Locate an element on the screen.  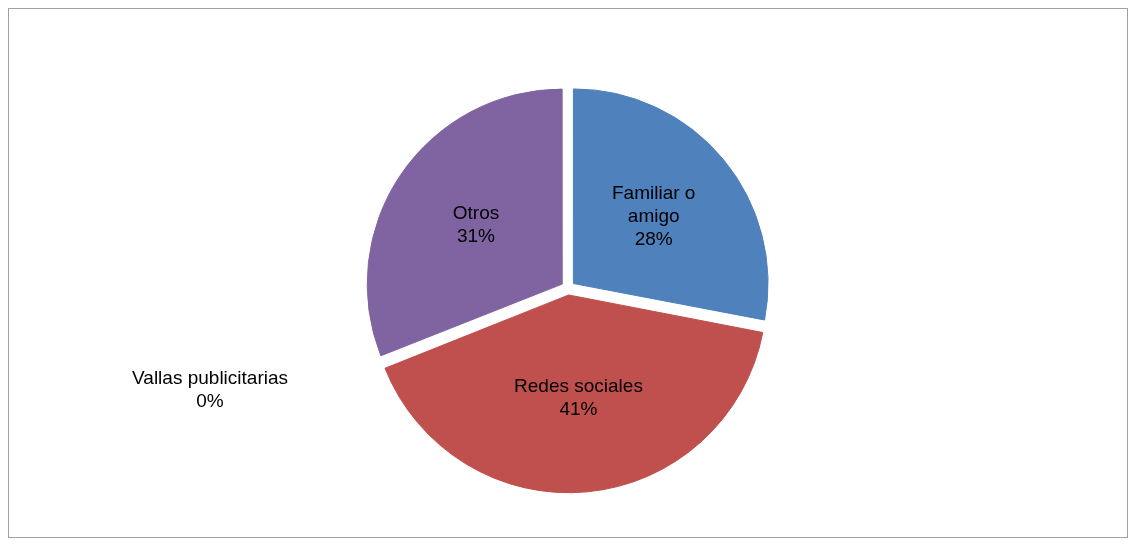
slice-label: Familiar o amigo is located at coordinates (654, 204).